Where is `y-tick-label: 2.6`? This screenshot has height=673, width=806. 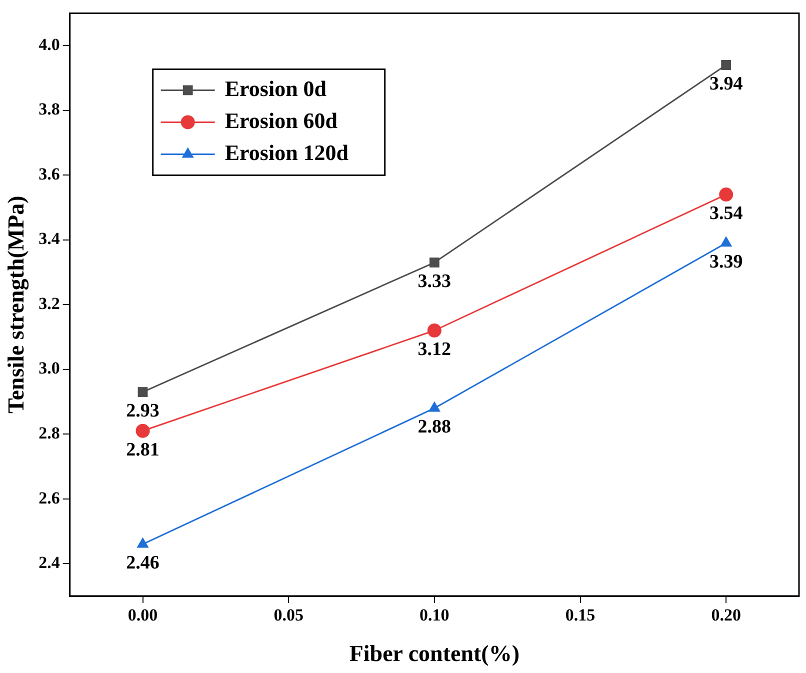 y-tick-label: 2.6 is located at coordinates (49, 498).